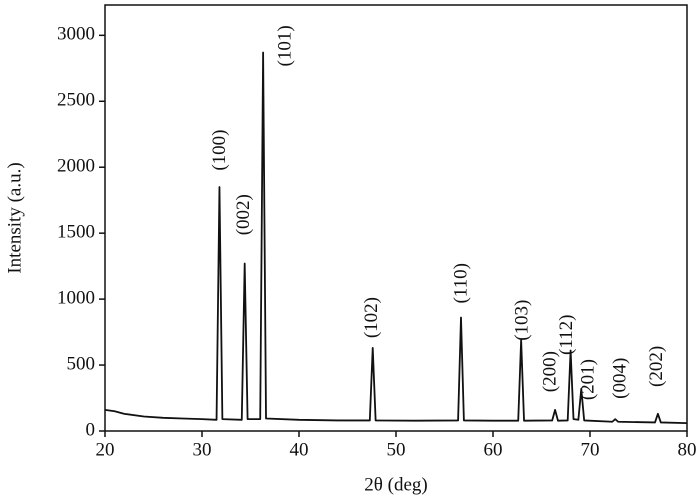 This screenshot has height=504, width=700. Describe the element at coordinates (493, 449) in the screenshot. I see `x-tick-label: 60` at that location.